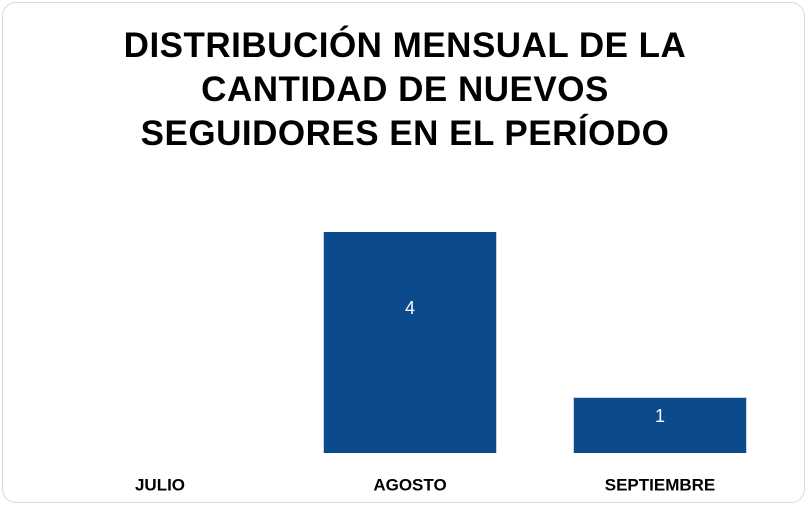 This screenshot has height=507, width=809. I want to click on data-label: 1, so click(660, 416).